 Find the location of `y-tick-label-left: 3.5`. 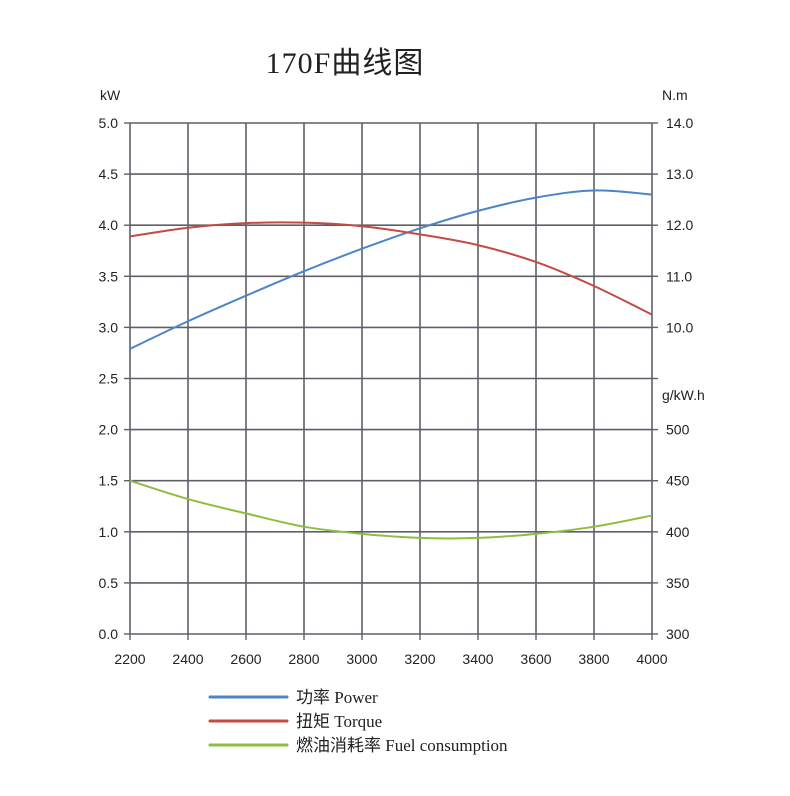

y-tick-label-left: 3.5 is located at coordinates (109, 276).